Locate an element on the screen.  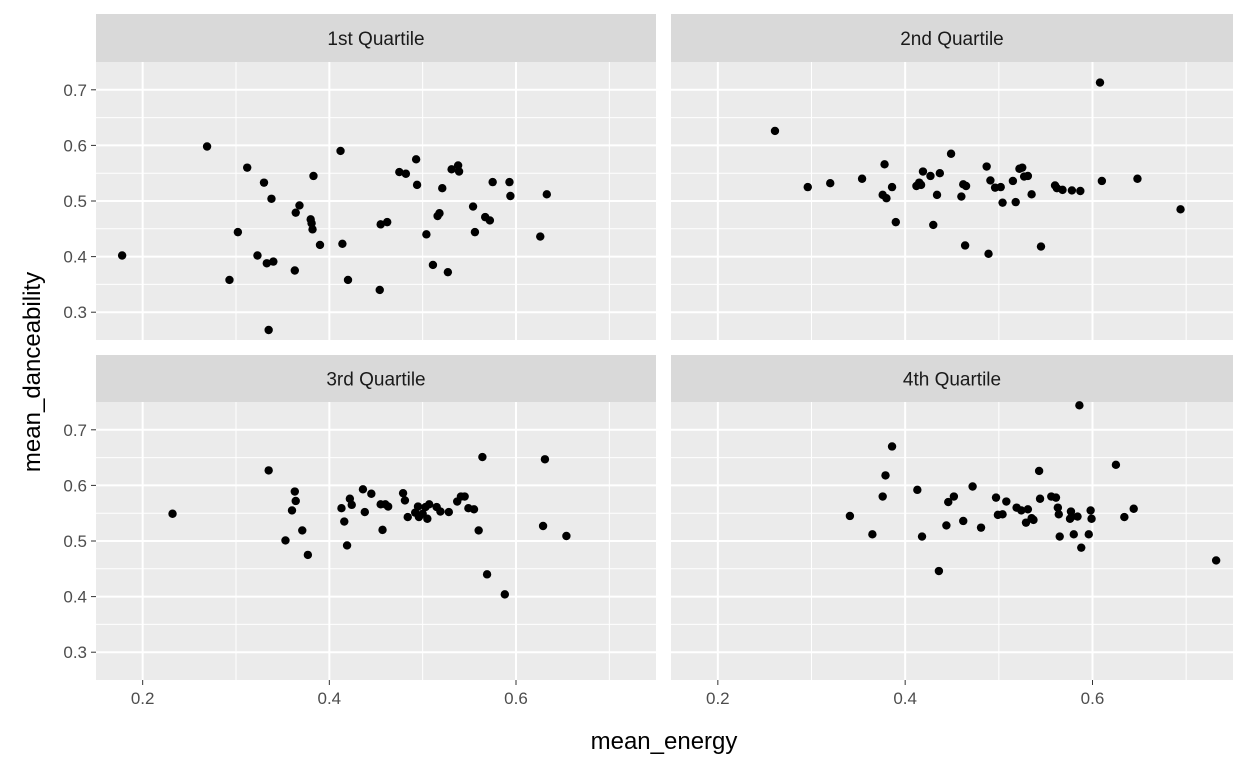
facet-strip-title: 1st Quartile is located at coordinates (375, 39).